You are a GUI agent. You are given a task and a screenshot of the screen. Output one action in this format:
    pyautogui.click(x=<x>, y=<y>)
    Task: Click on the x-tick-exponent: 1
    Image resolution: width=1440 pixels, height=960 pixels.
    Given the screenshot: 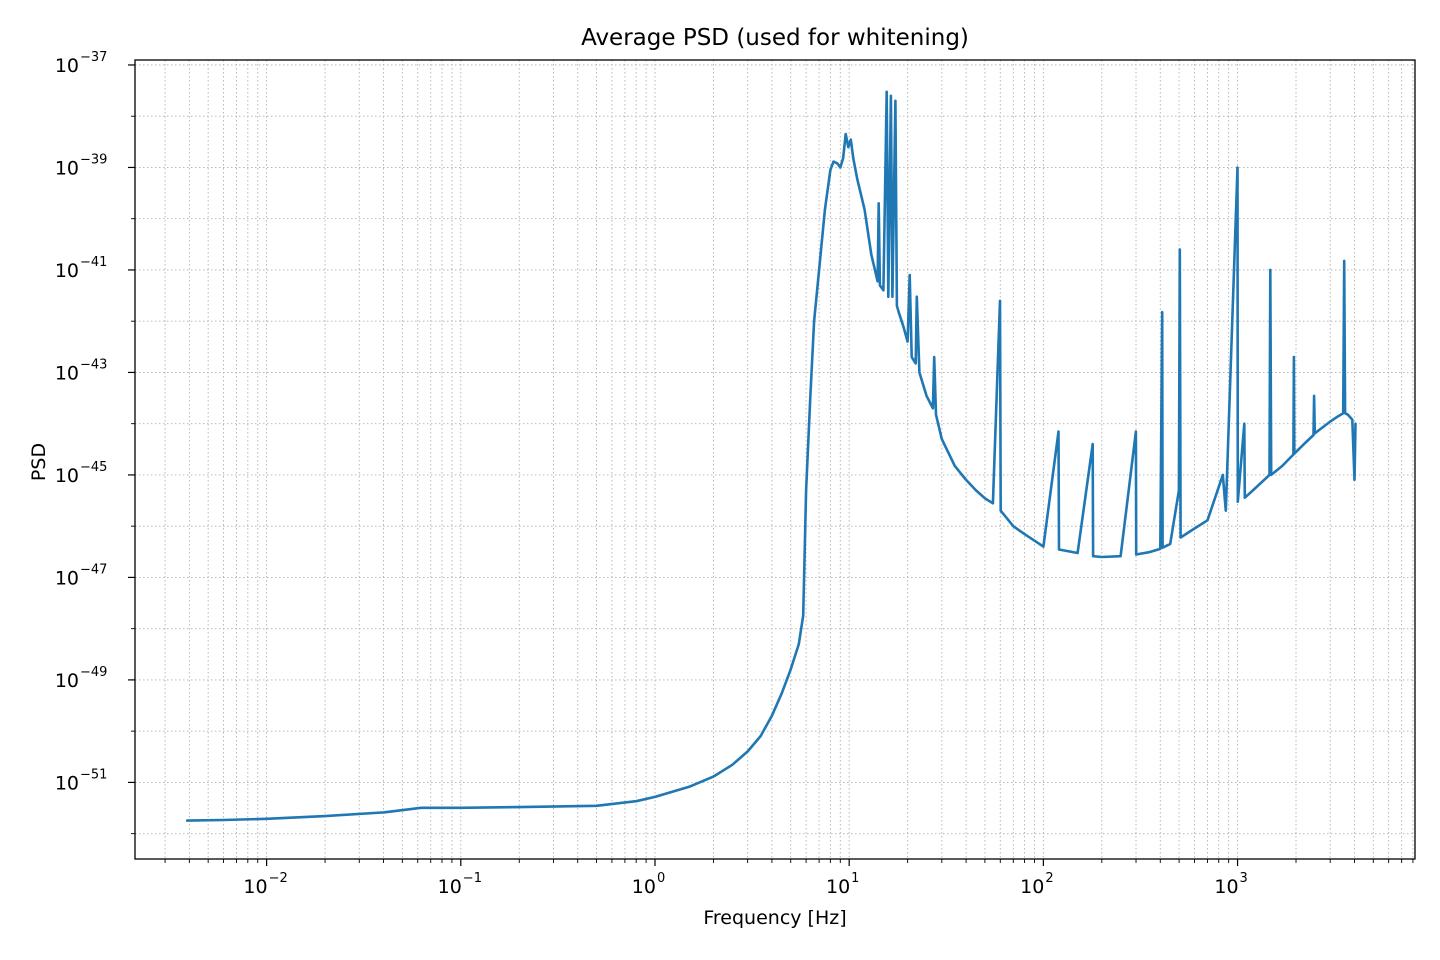 What is the action you would take?
    pyautogui.click(x=855, y=878)
    